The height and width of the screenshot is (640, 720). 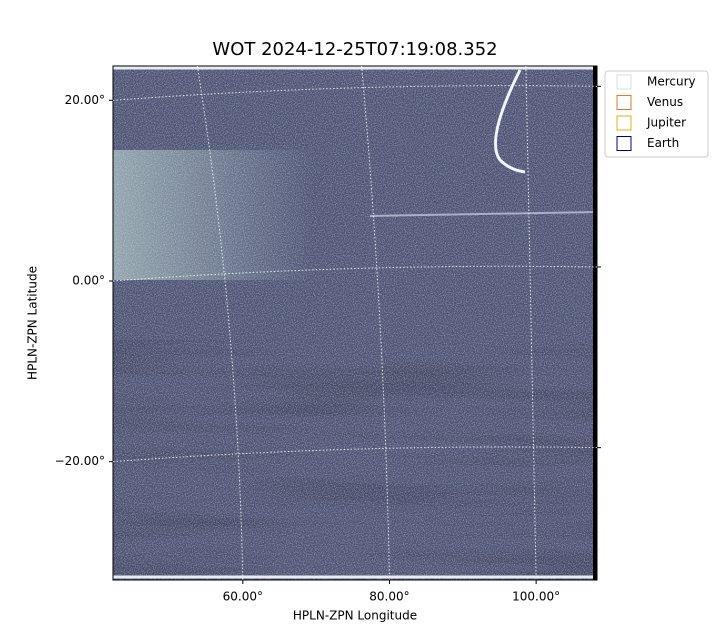 I want to click on chart-title: WOT 2024-12-25T07:19:08.352, so click(x=354, y=49).